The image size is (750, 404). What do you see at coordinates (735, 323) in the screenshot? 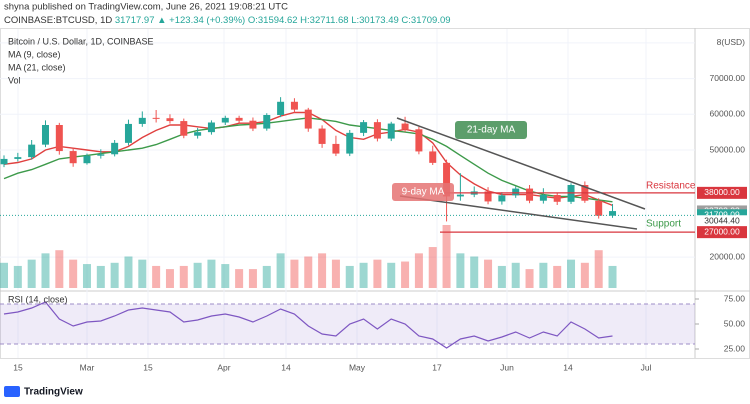
I see `y-tick-label: 50.00` at bounding box center [735, 323].